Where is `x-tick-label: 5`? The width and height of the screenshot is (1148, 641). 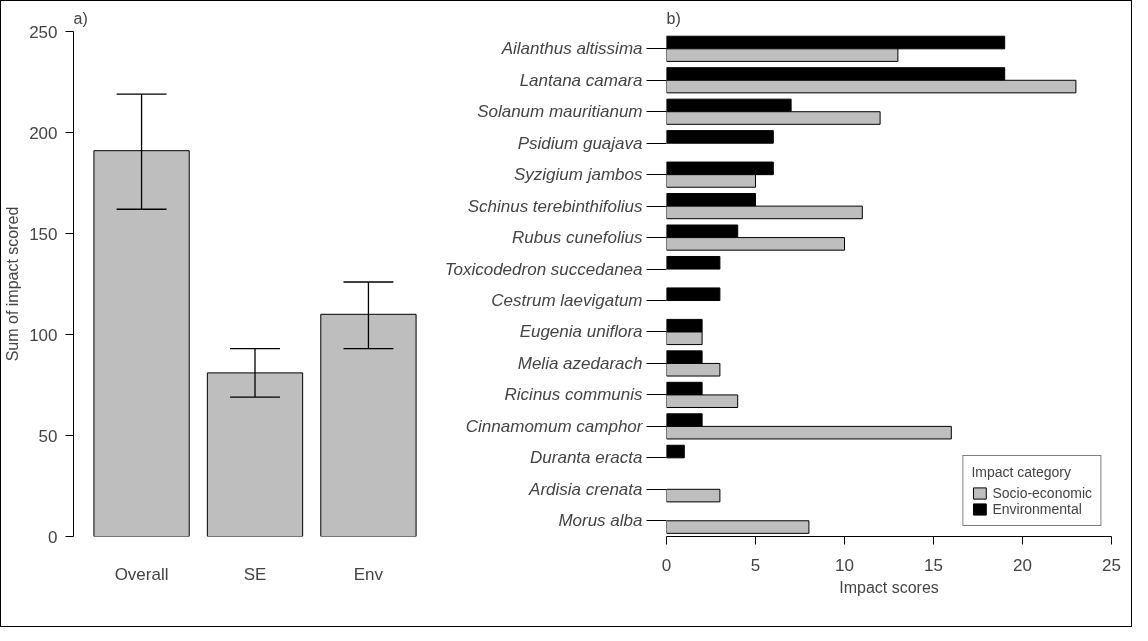
x-tick-label: 5 is located at coordinates (755, 565).